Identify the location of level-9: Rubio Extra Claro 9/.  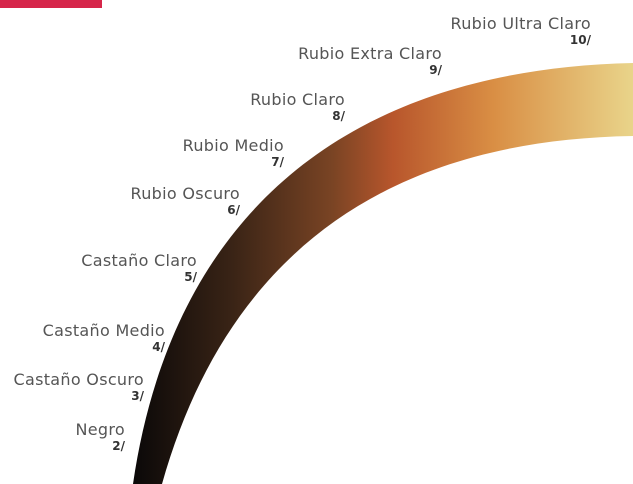
(370, 60).